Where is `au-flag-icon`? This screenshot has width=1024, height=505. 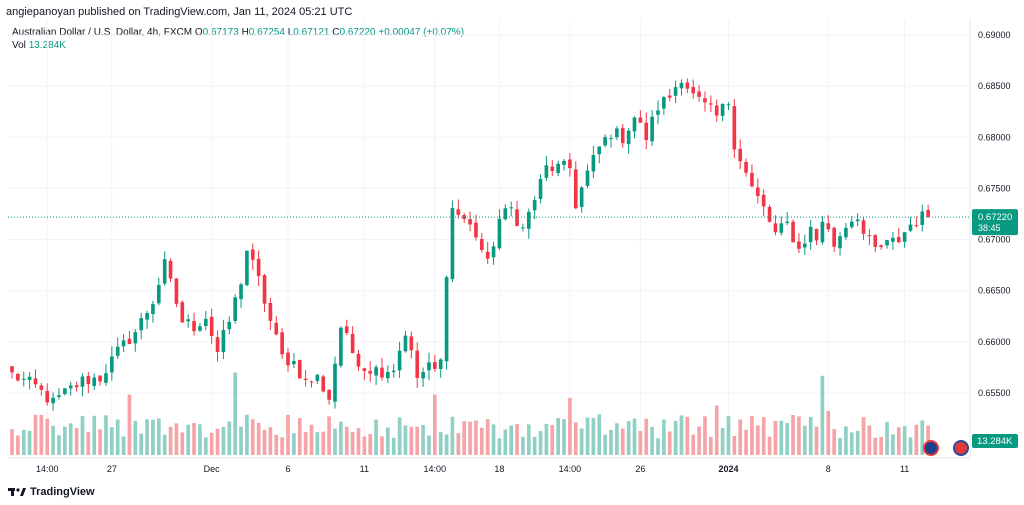 au-flag-icon is located at coordinates (931, 448).